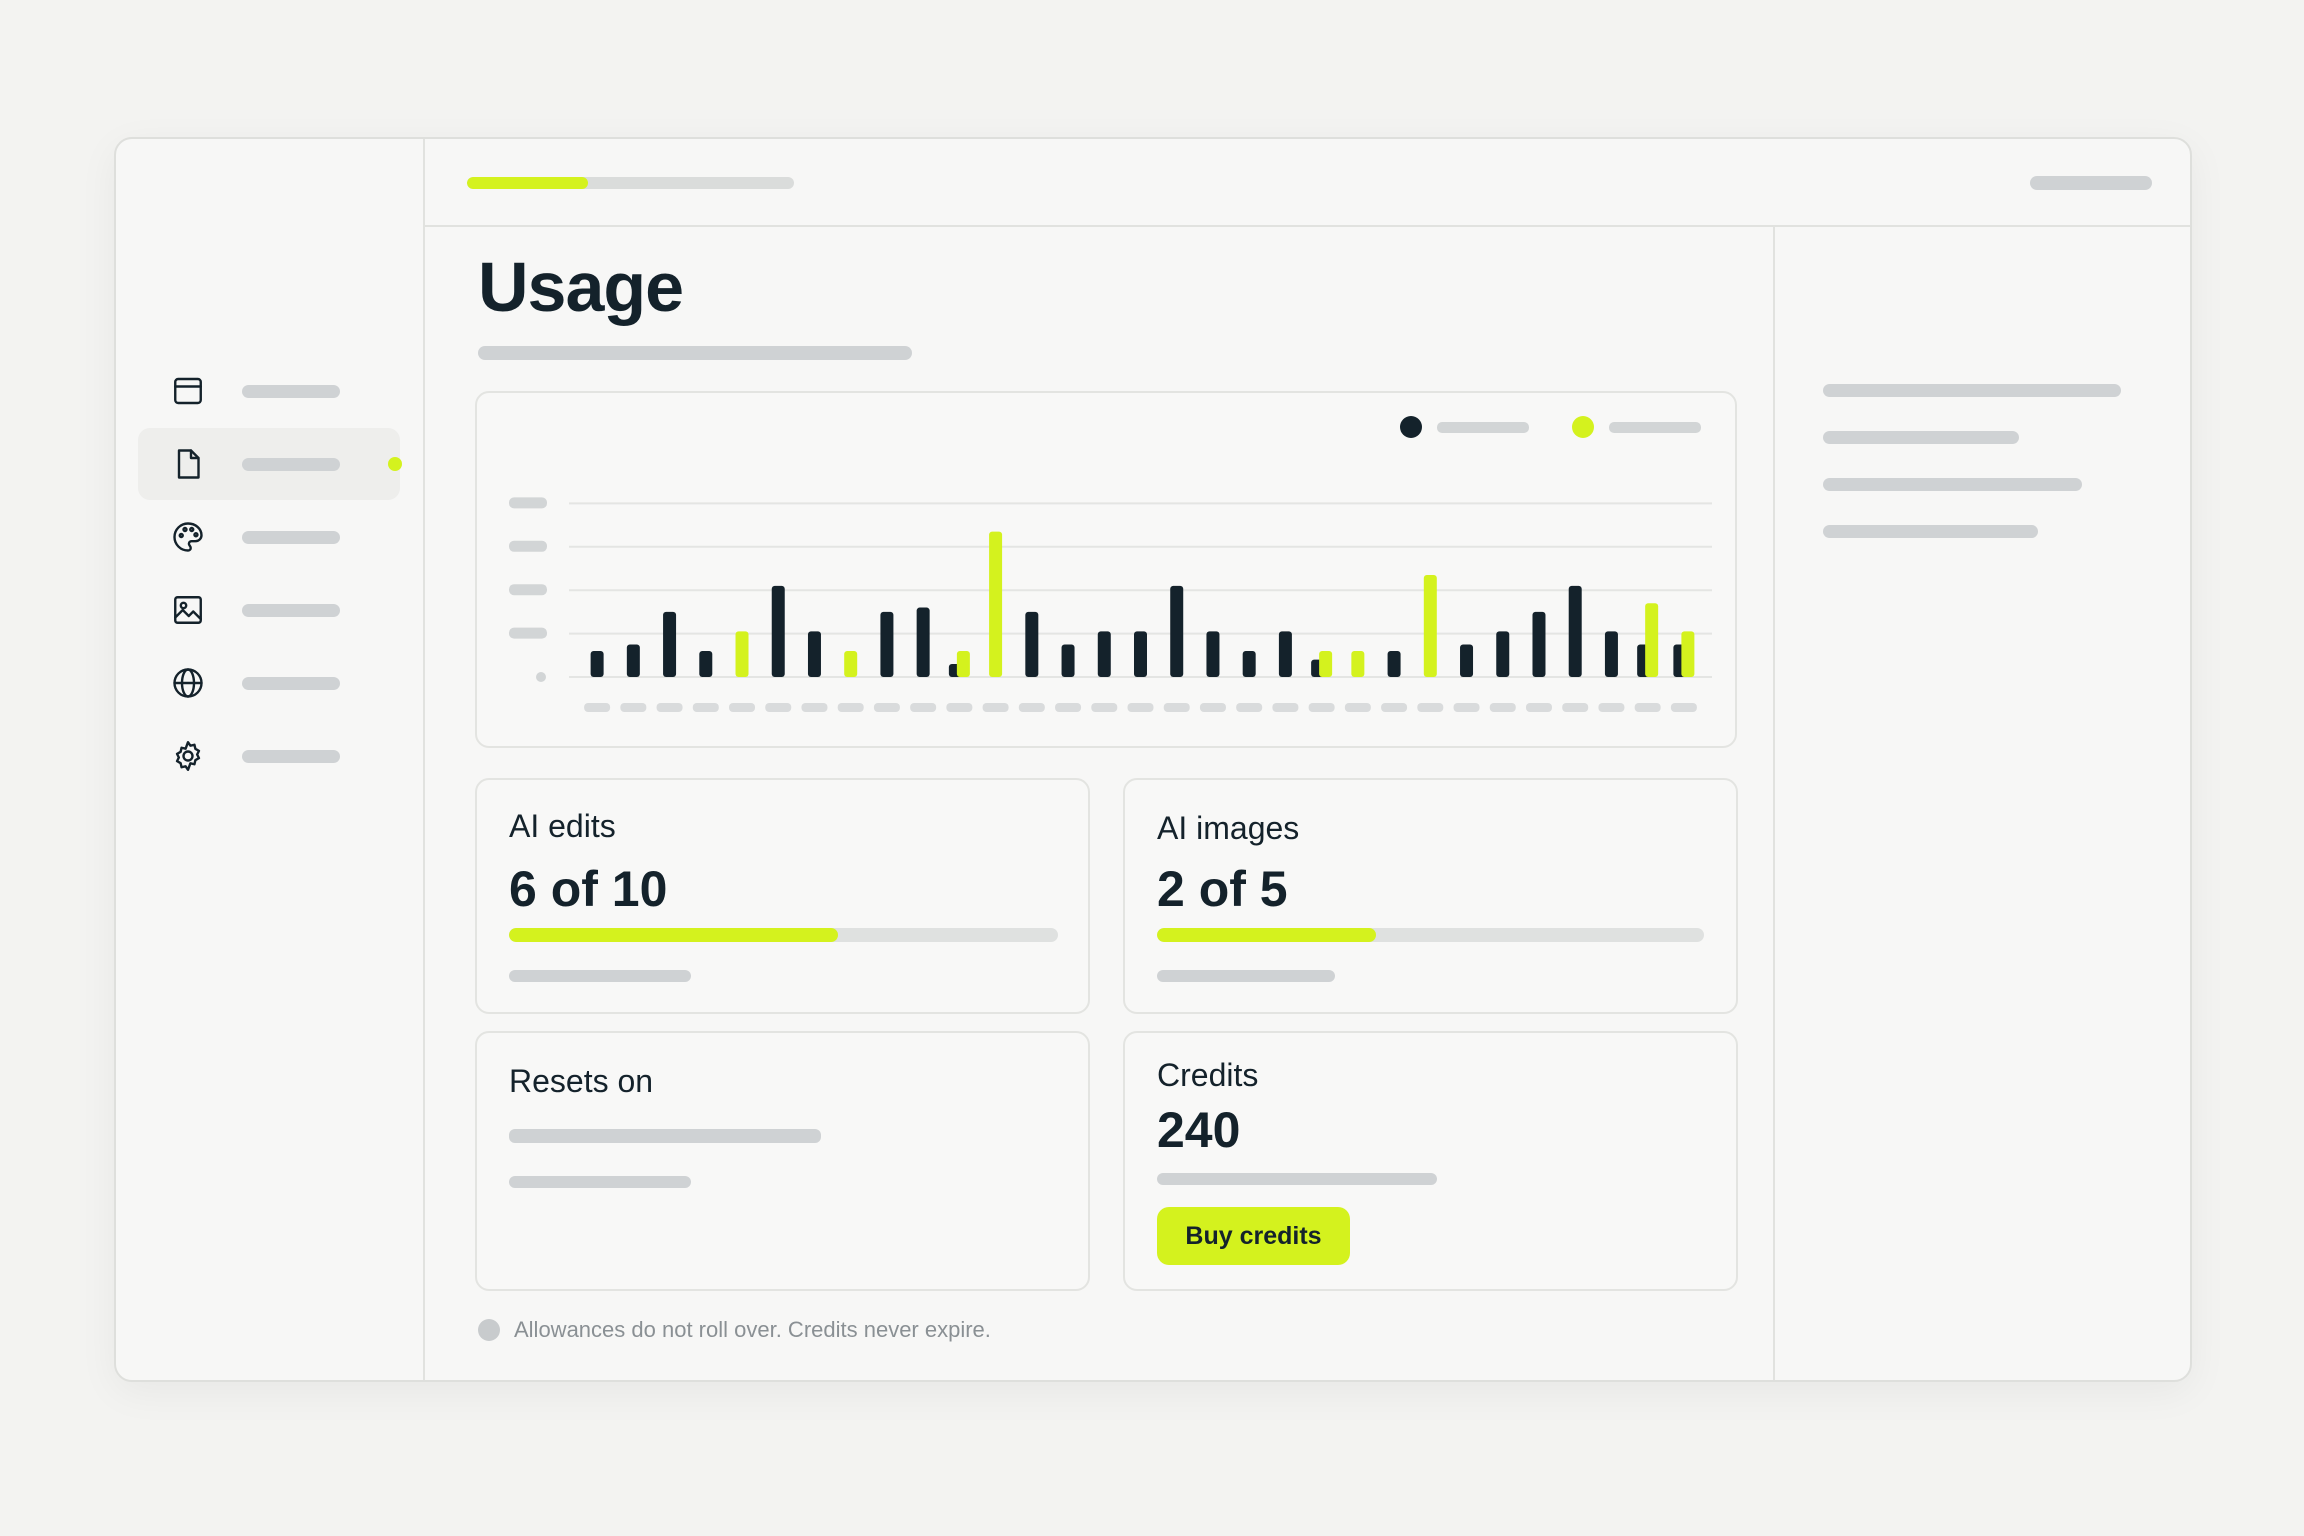 The height and width of the screenshot is (1536, 2304). What do you see at coordinates (1228, 828) in the screenshot?
I see `ai-images-title: AI images` at bounding box center [1228, 828].